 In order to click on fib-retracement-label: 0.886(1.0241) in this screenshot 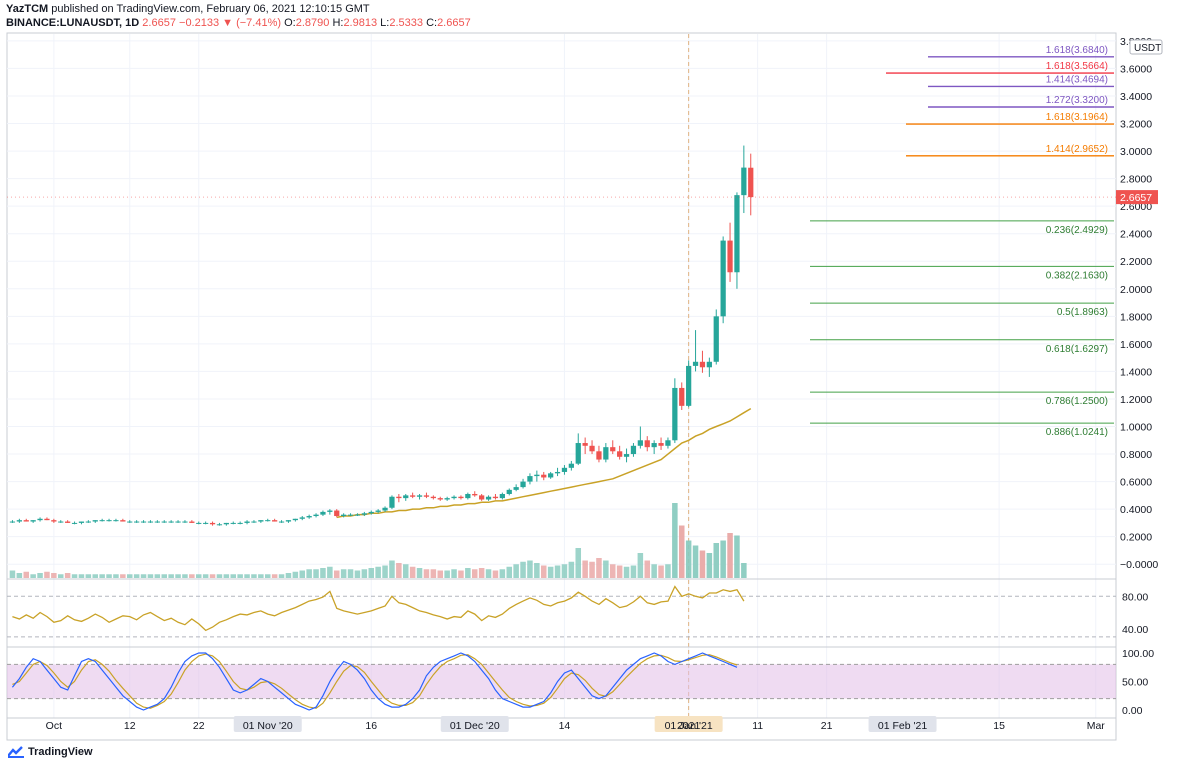, I will do `click(1077, 432)`.